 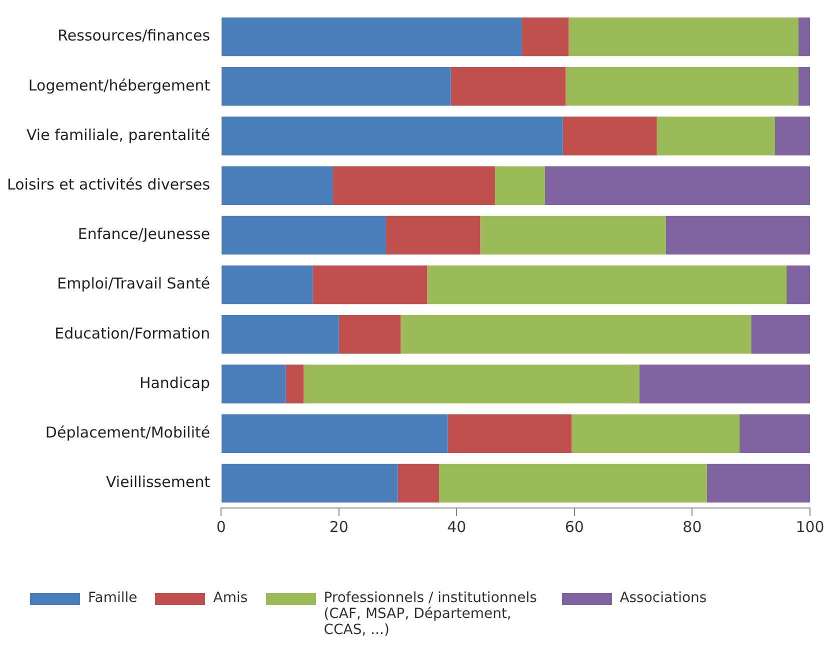 What do you see at coordinates (431, 614) in the screenshot?
I see `legend-label: Professionnels / institutionnels (CAF, MSAP, Département, CCAS, ...)` at bounding box center [431, 614].